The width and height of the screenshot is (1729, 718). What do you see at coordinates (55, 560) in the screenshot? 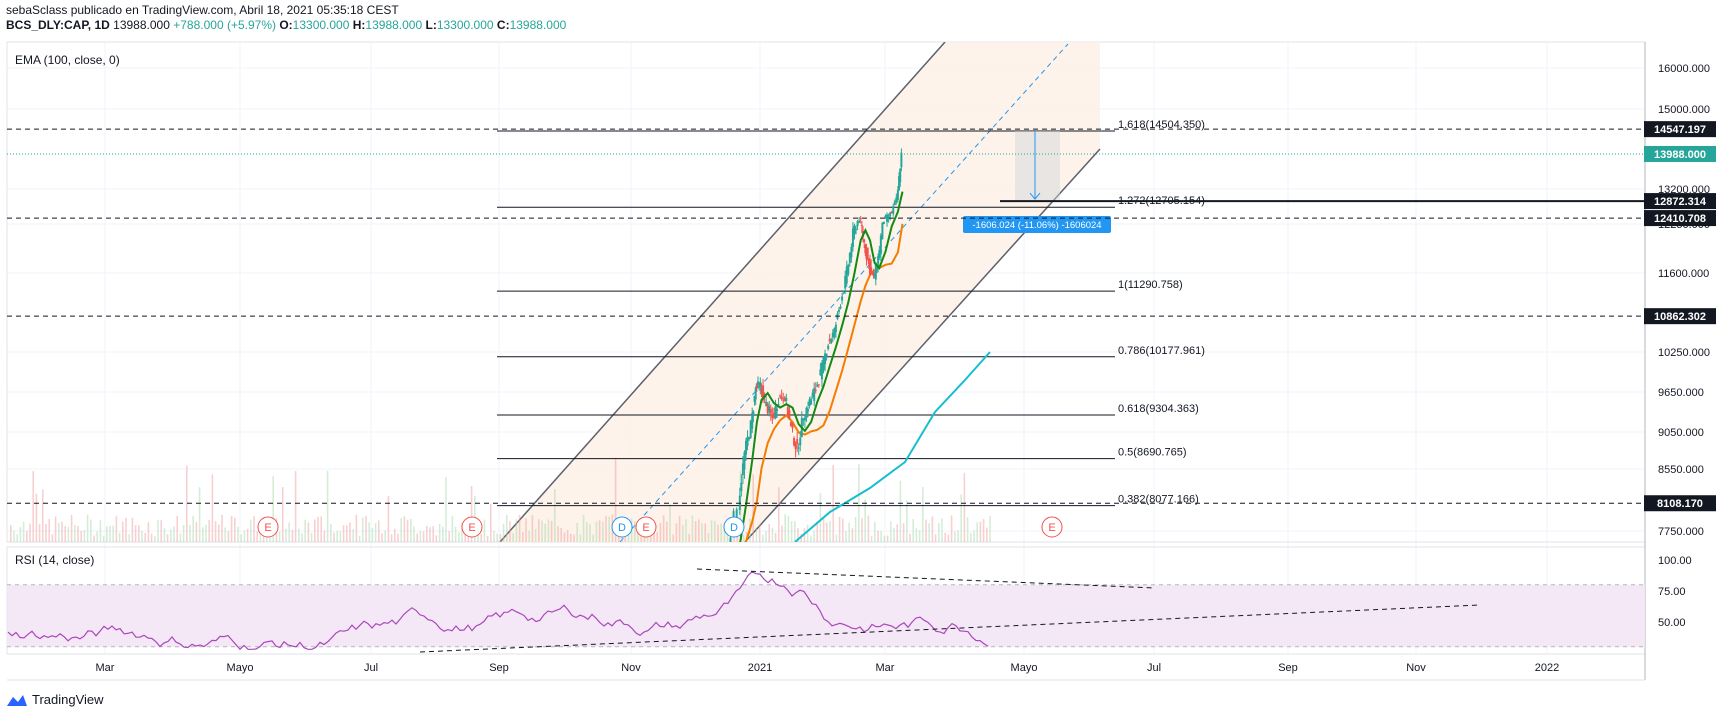
I see `rsi-indicator-label: RSI (14, close)` at bounding box center [55, 560].